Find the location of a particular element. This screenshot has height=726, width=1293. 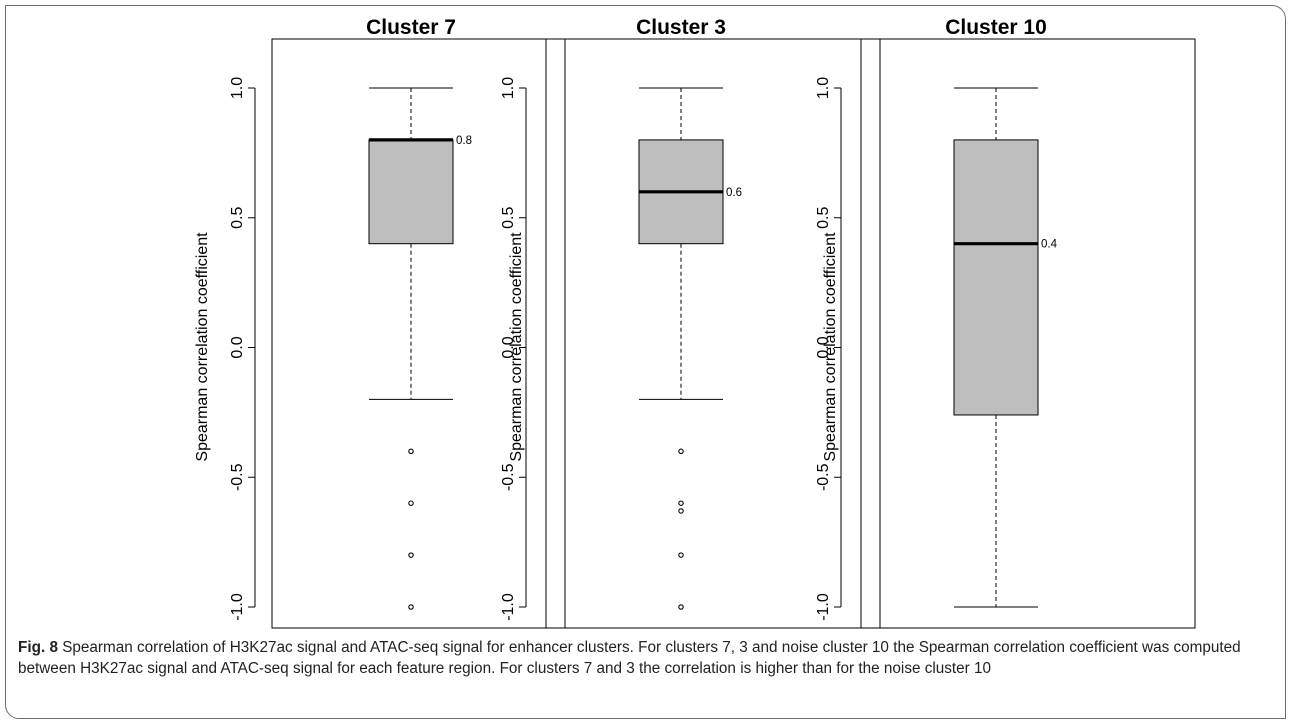

median-label: 0.6 is located at coordinates (734, 193).